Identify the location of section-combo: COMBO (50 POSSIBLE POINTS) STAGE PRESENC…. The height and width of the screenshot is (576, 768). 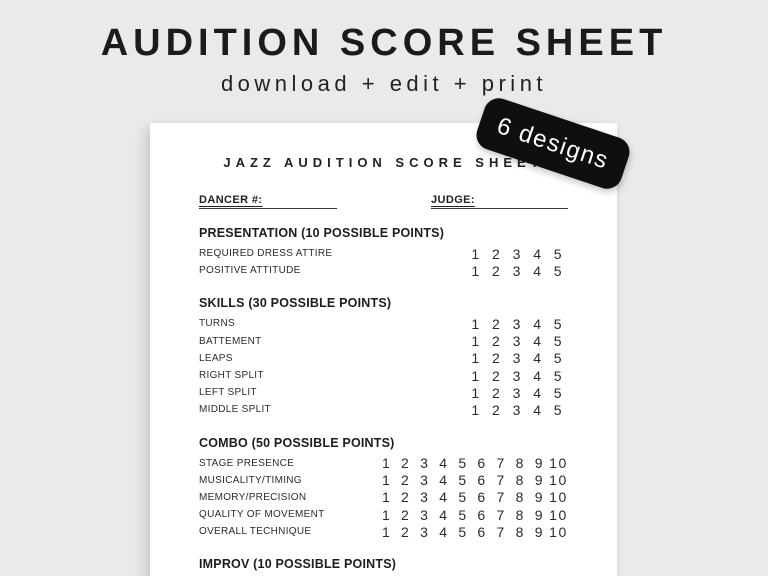
(383, 488).